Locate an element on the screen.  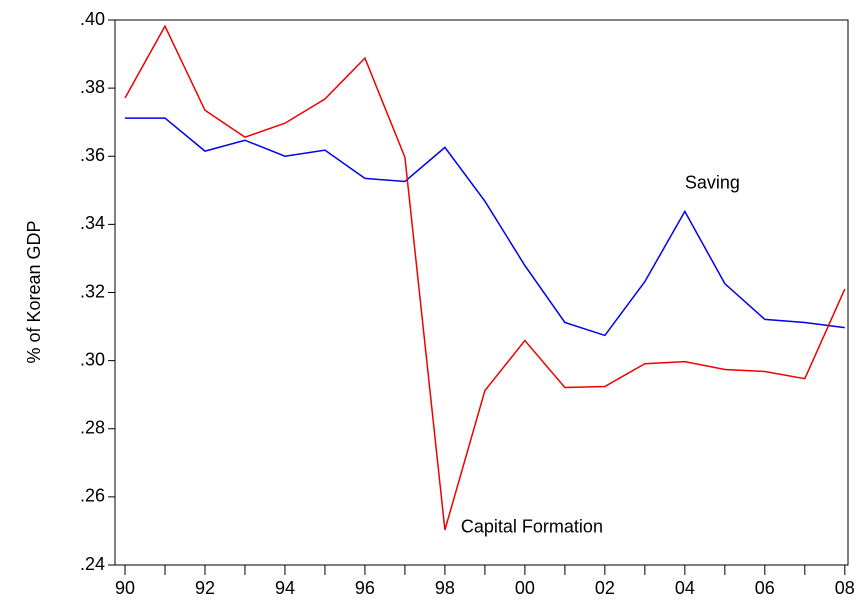
y-tick-label: .34 is located at coordinates (92, 223).